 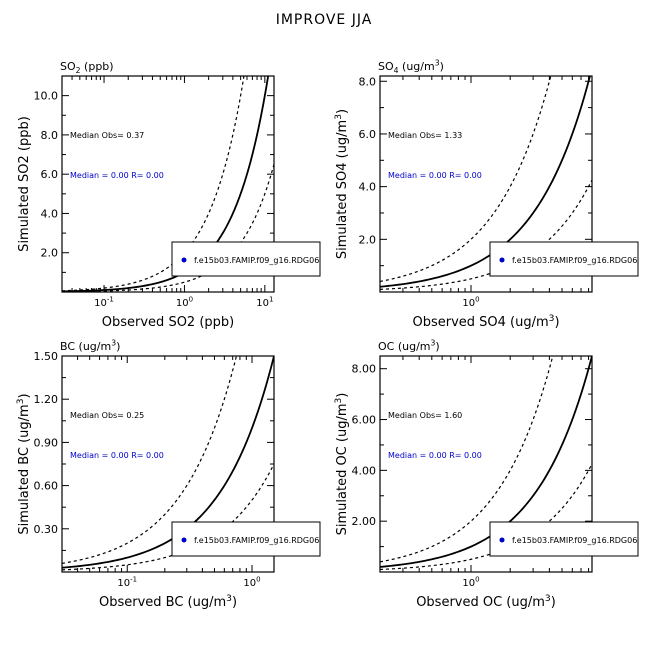 I want to click on y-axis-label: Simulated SO4 (ug/m3​), so click(x=342, y=184).